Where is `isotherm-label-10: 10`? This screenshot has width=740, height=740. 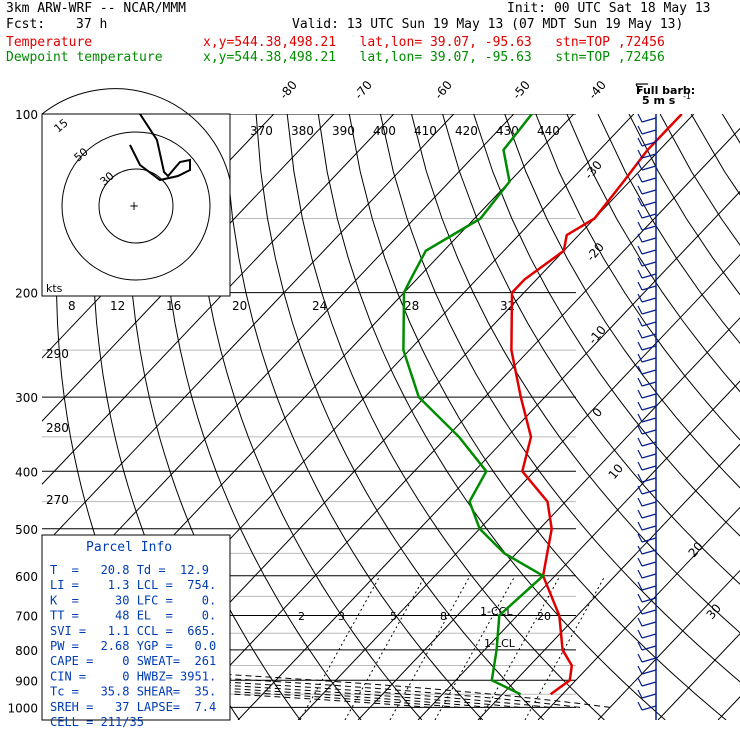 isotherm-label-10: 10 is located at coordinates (616, 471).